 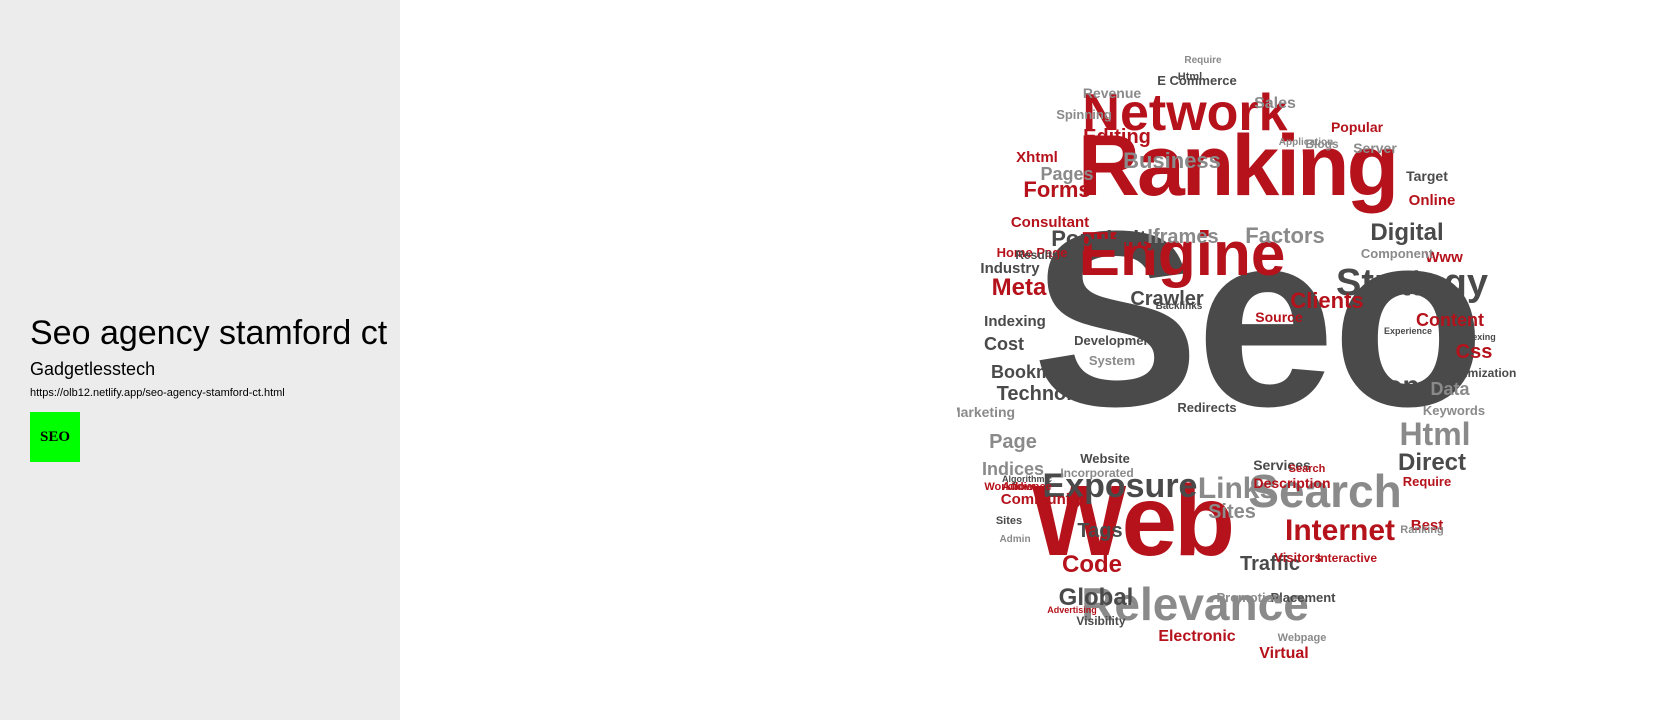 What do you see at coordinates (1066, 174) in the screenshot?
I see `word-cloud-word: Pages` at bounding box center [1066, 174].